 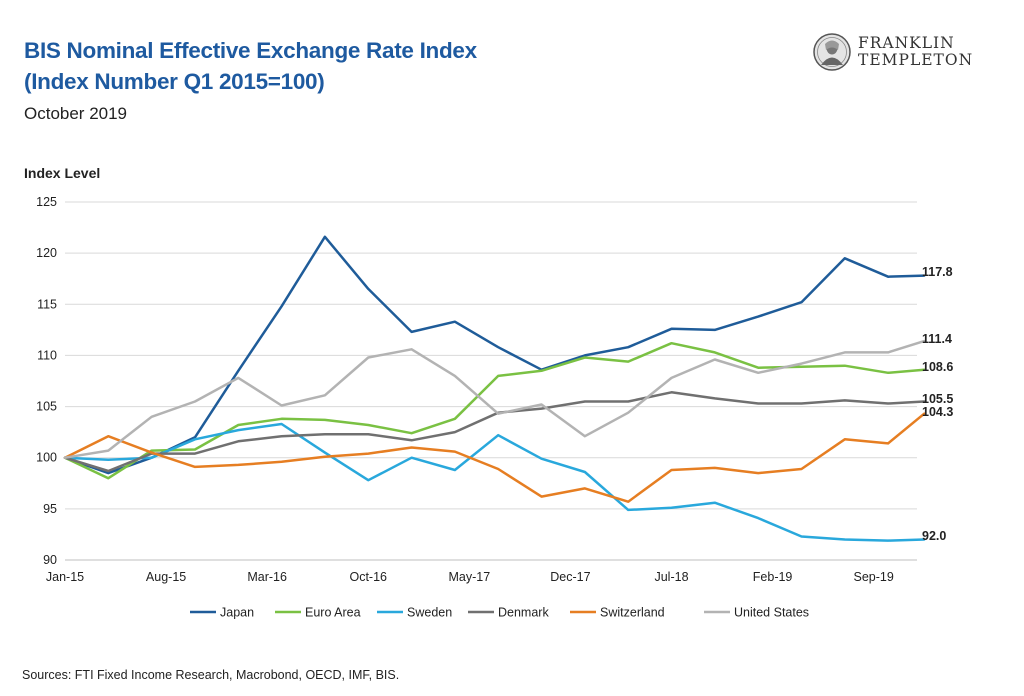 What do you see at coordinates (368, 577) in the screenshot?
I see `x-tick-label-oct-16: Oct-16` at bounding box center [368, 577].